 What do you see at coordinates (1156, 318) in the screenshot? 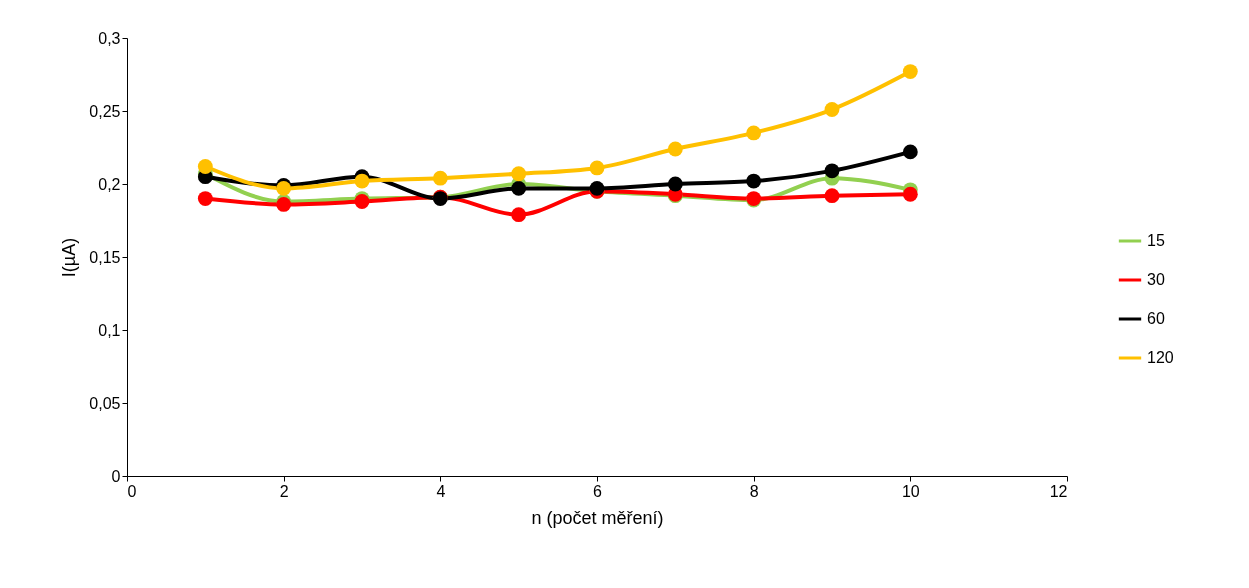
I see `legend-label: 60` at bounding box center [1156, 318].